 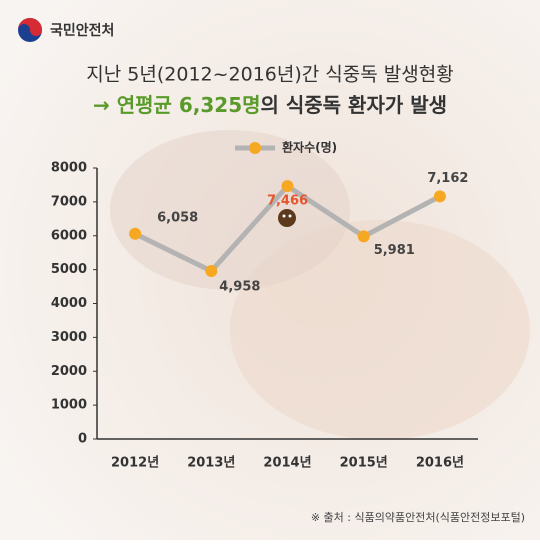 I want to click on chart-title: 지난 5년(2012~2016년)간 식중독 발생현황, so click(x=269, y=75).